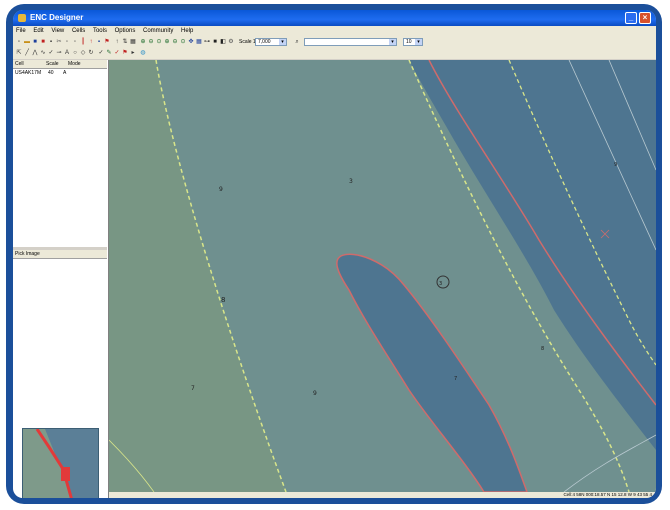 Image resolution: width=670 pixels, height=510 pixels. I want to click on scale-select: 7,000 ▾, so click(271, 42).